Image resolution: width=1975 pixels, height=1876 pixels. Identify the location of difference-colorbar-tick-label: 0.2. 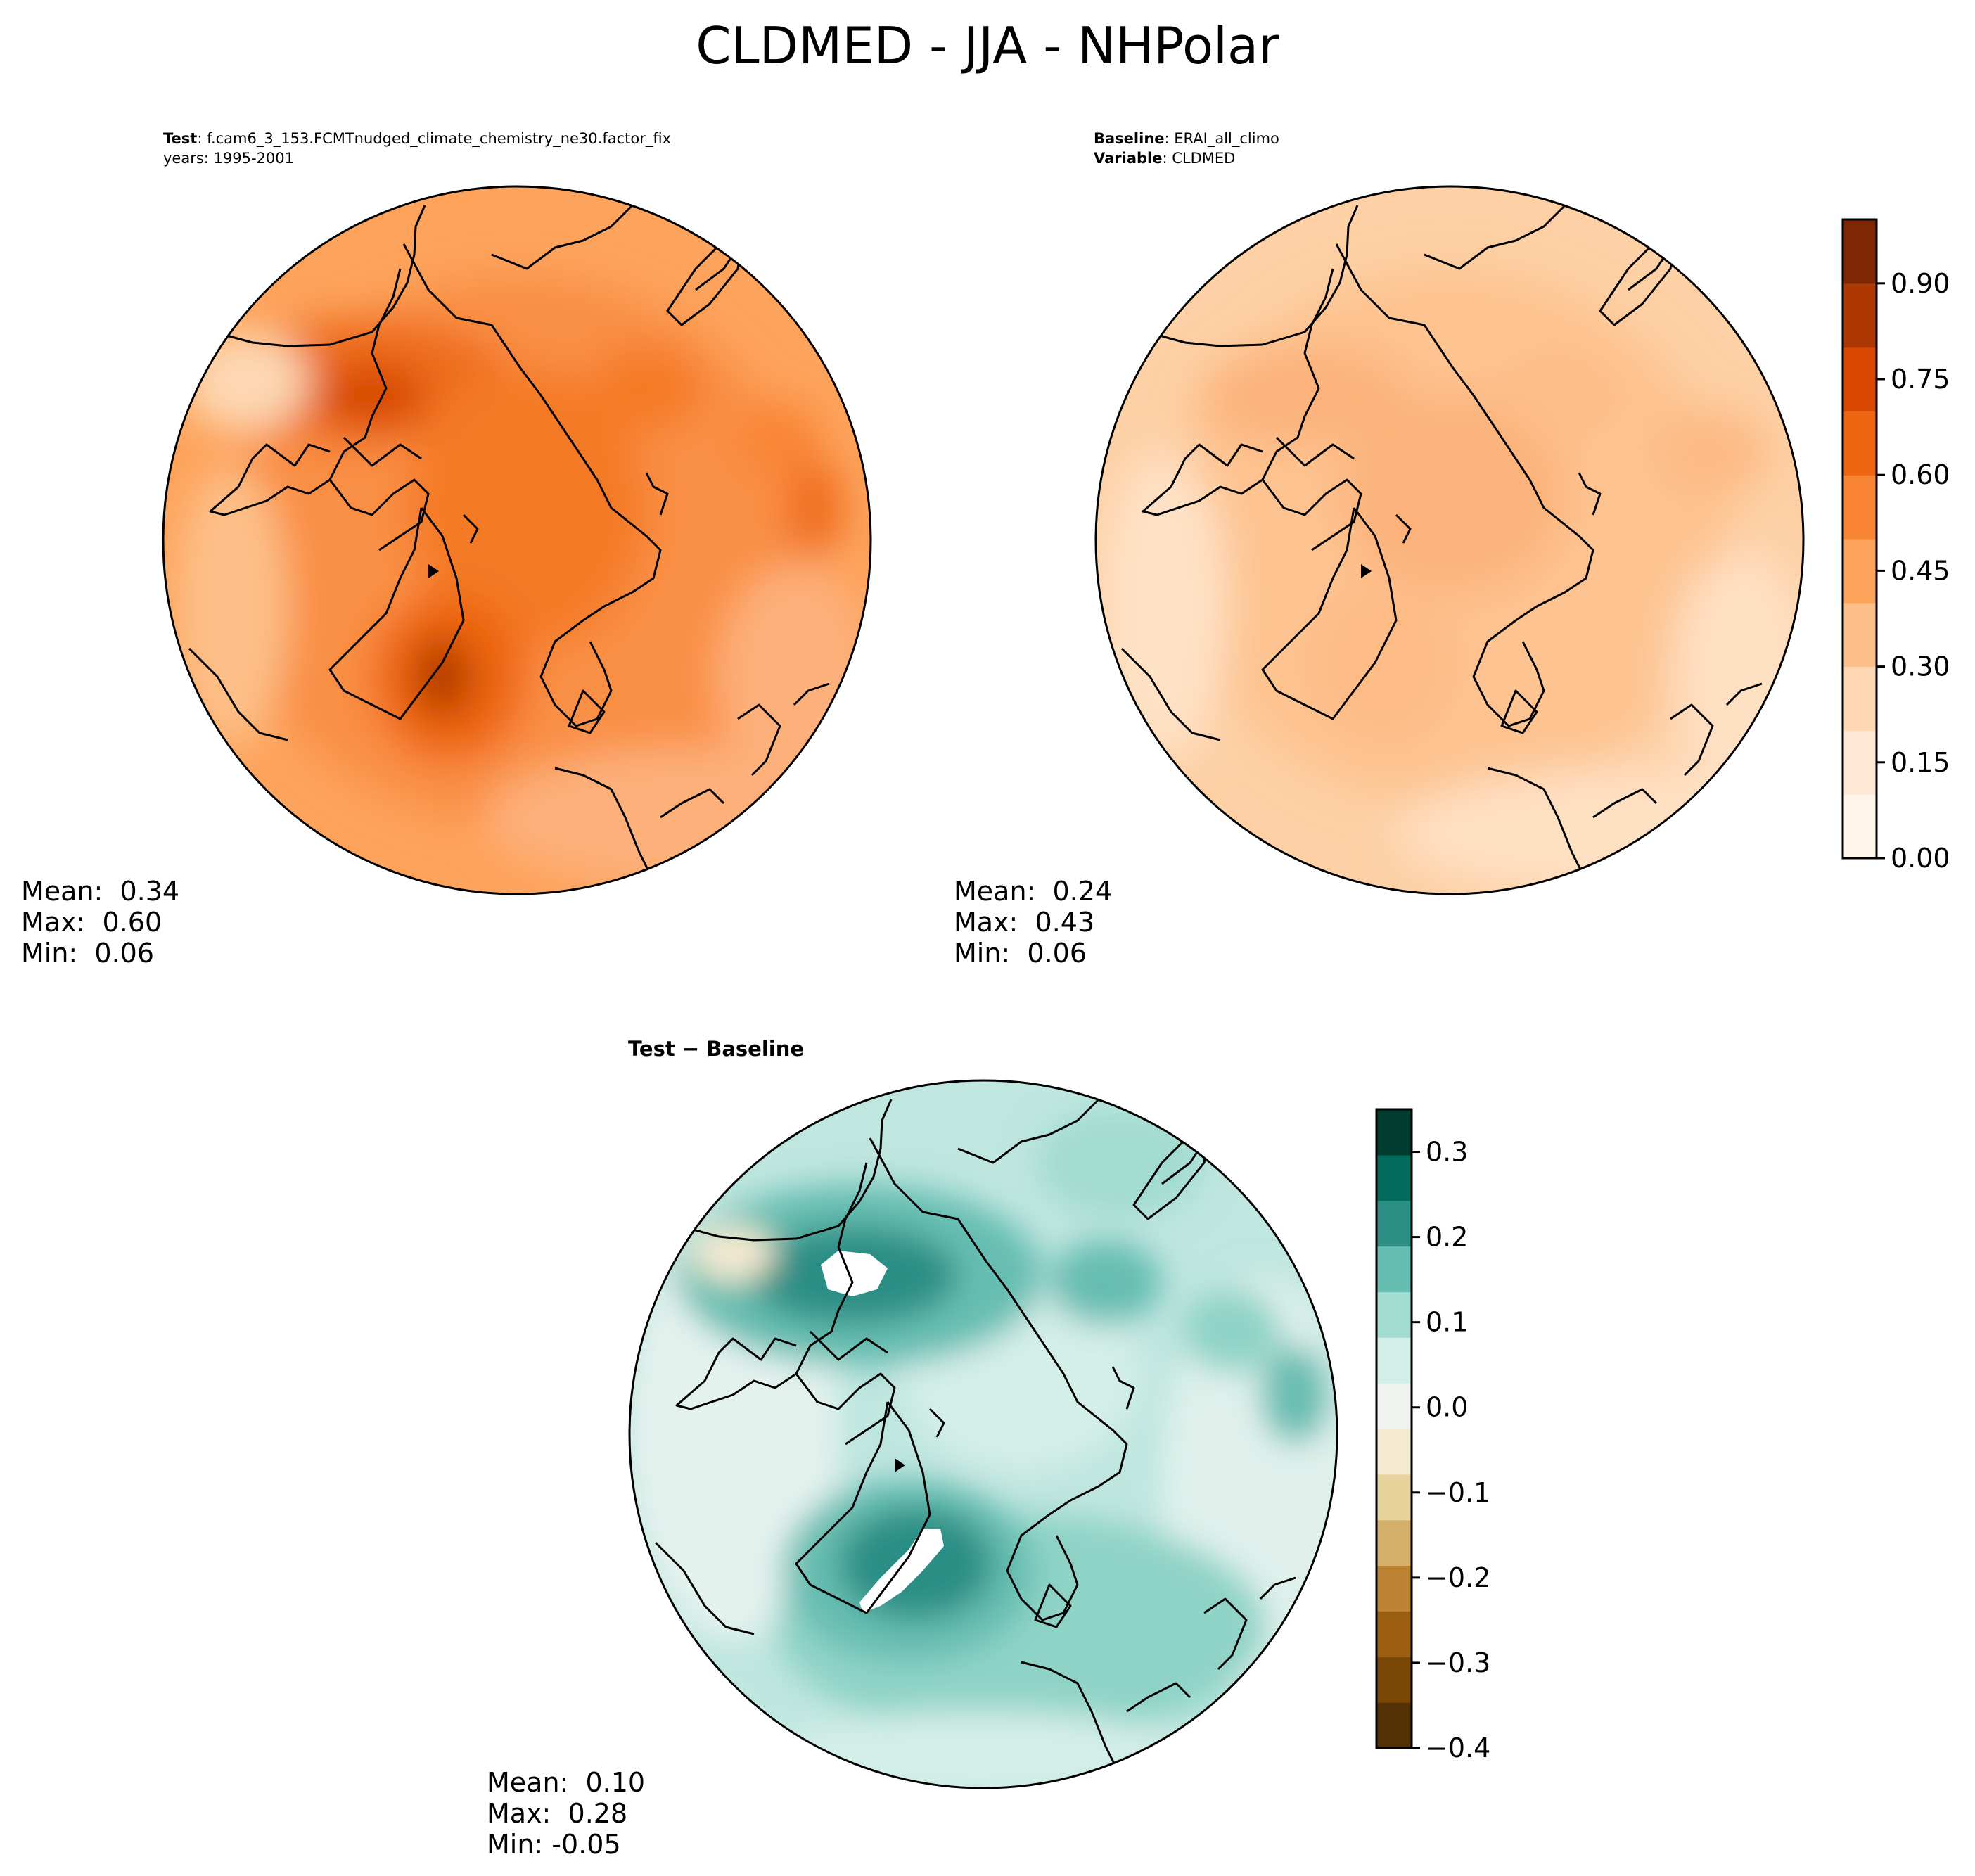
(1447, 1237).